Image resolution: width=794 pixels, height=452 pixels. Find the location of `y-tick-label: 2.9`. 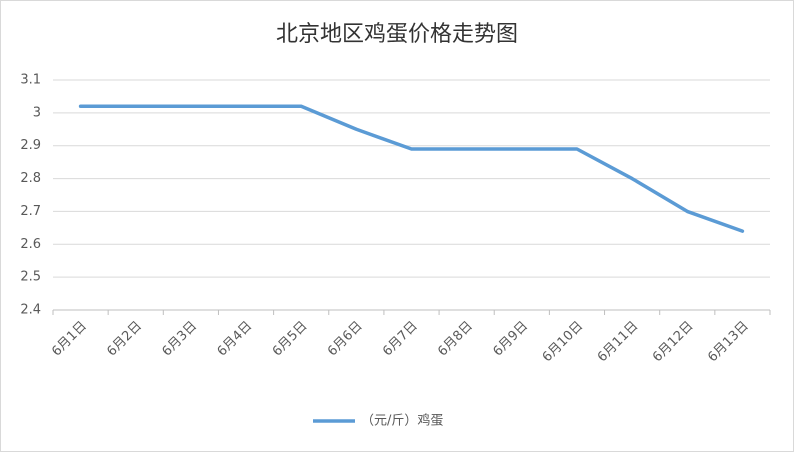

y-tick-label: 2.9 is located at coordinates (30, 145).